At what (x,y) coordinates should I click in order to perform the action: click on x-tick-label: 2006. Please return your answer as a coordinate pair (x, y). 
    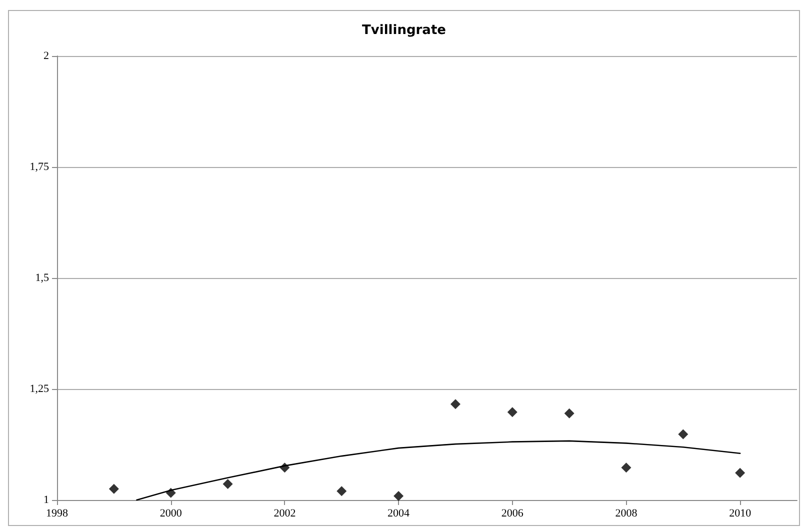
    Looking at the image, I should click on (512, 514).